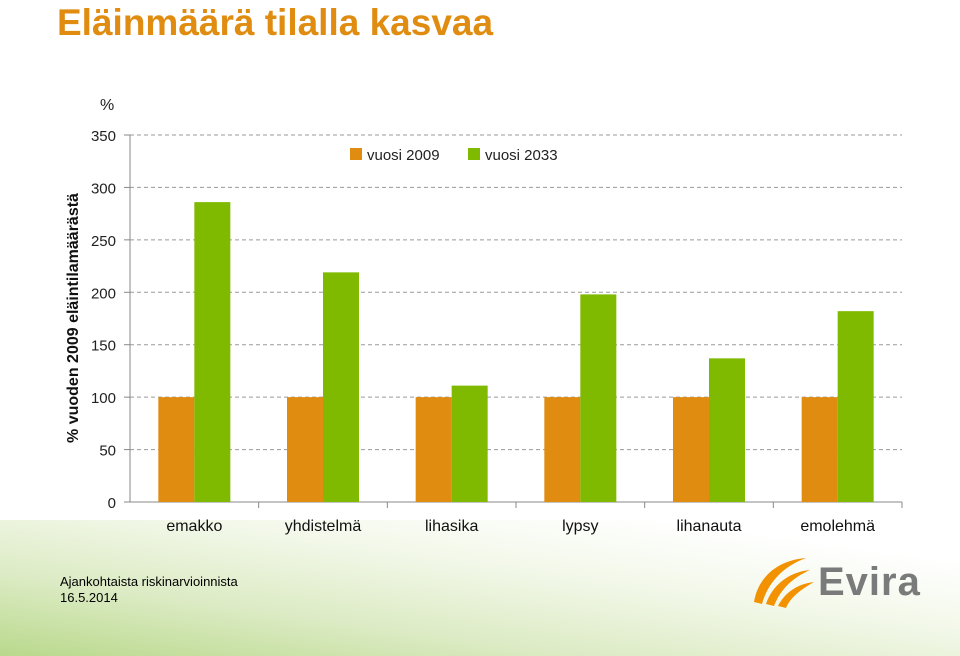 The width and height of the screenshot is (960, 656). Describe the element at coordinates (403, 155) in the screenshot. I see `legend-label: vuosi 2009` at that location.